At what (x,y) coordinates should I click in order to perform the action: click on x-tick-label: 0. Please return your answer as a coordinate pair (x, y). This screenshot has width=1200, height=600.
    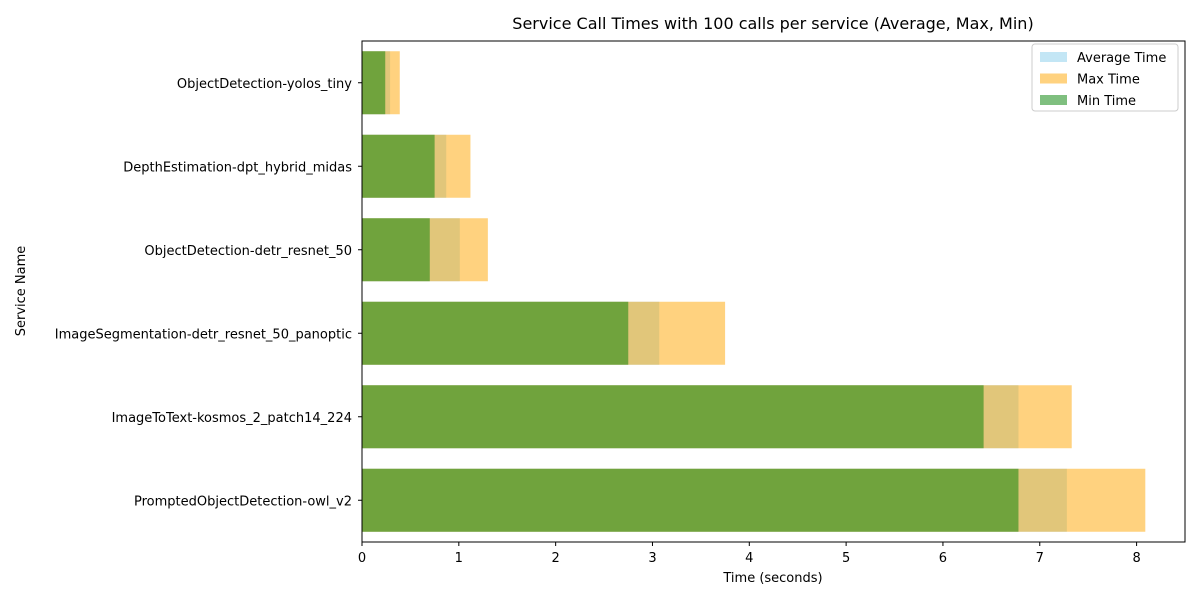
    Looking at the image, I should click on (362, 558).